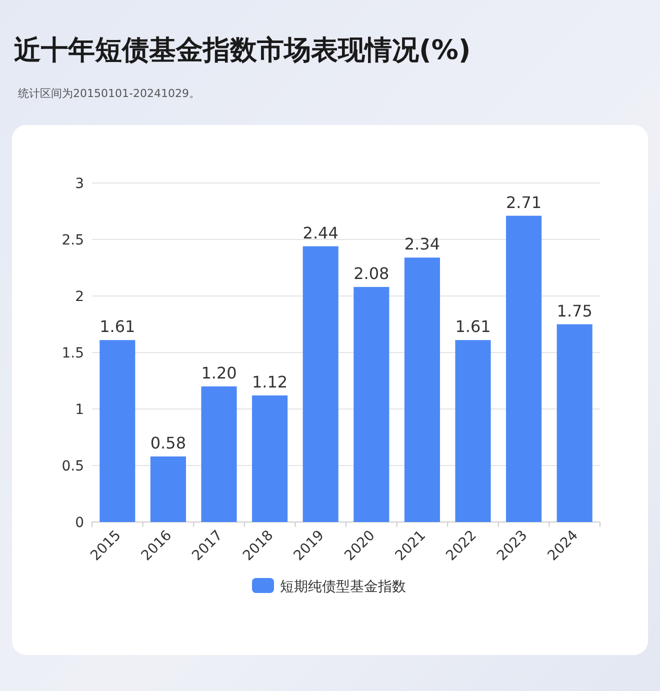  What do you see at coordinates (79, 184) in the screenshot?
I see `y-tick-label: 3` at bounding box center [79, 184].